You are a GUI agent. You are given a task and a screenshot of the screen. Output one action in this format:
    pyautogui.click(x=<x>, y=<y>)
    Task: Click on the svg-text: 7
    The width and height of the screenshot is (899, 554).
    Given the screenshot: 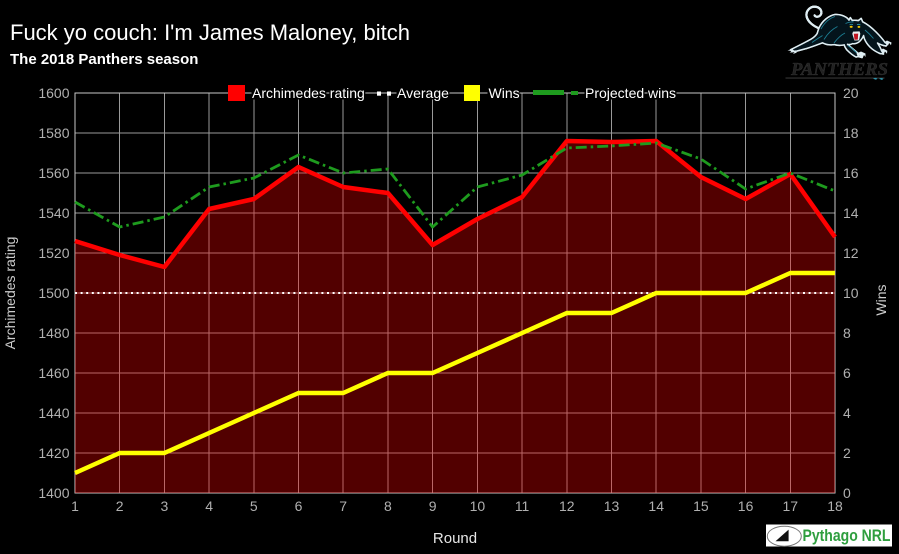 What is the action you would take?
    pyautogui.click(x=343, y=506)
    